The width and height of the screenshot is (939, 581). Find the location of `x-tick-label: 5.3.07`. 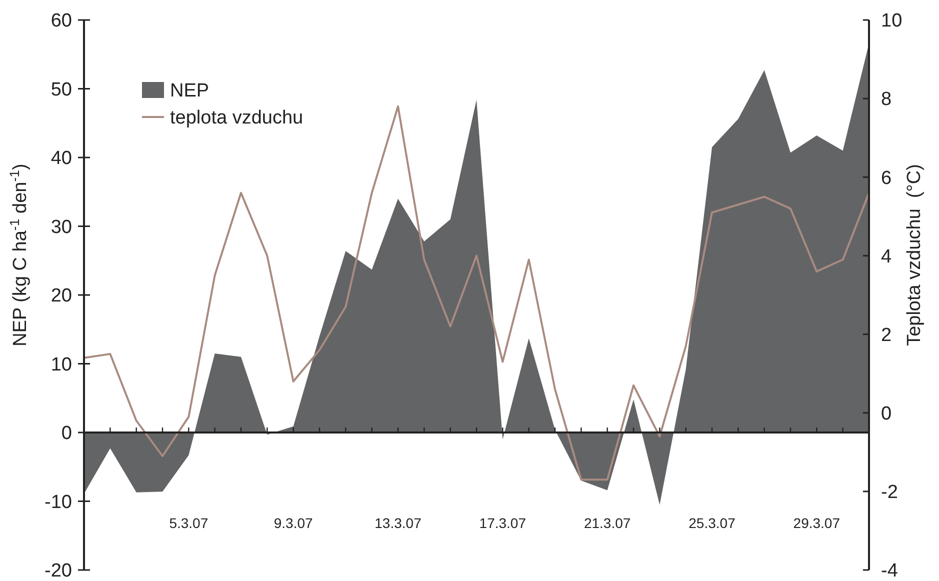

x-tick-label: 5.3.07 is located at coordinates (188, 523).